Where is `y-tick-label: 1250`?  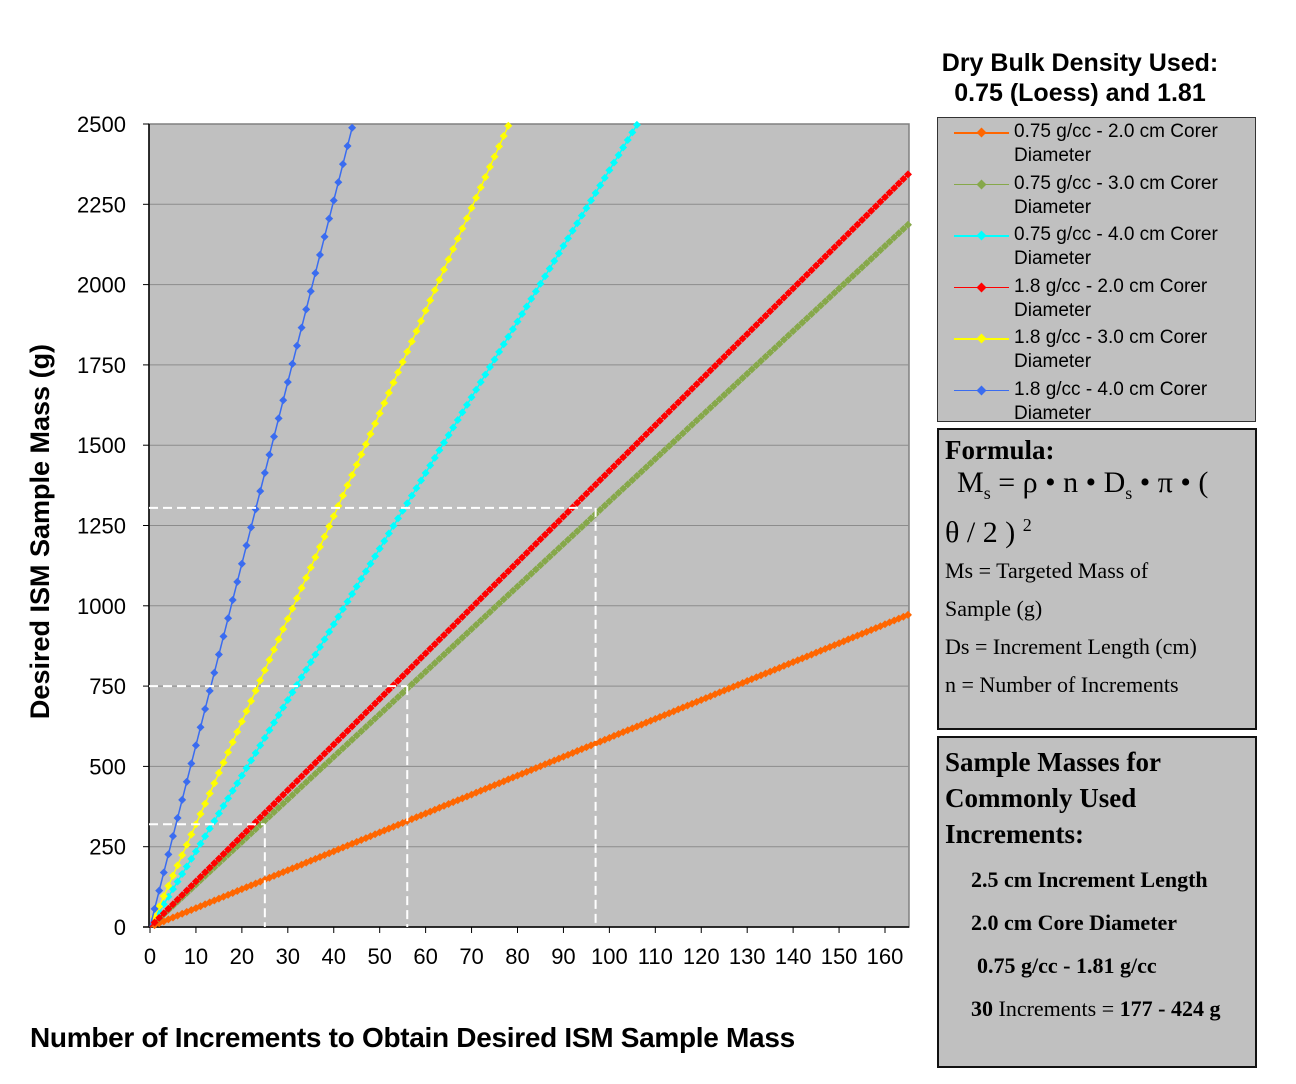 y-tick-label: 1250 is located at coordinates (101, 526).